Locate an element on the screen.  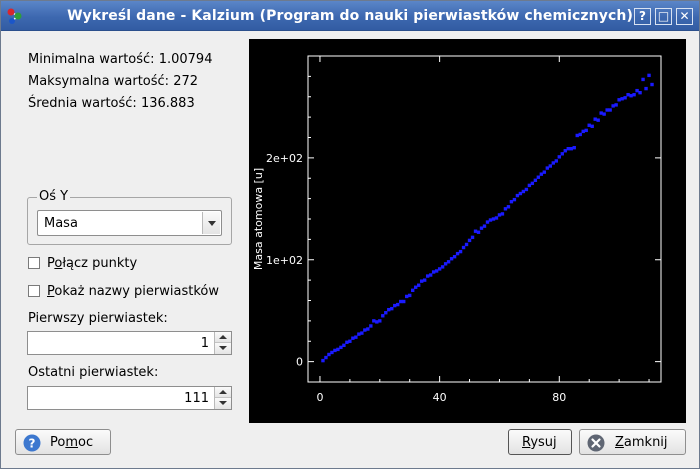
show-names-label: Pokaż nazwy pierwiastków is located at coordinates (133, 291).